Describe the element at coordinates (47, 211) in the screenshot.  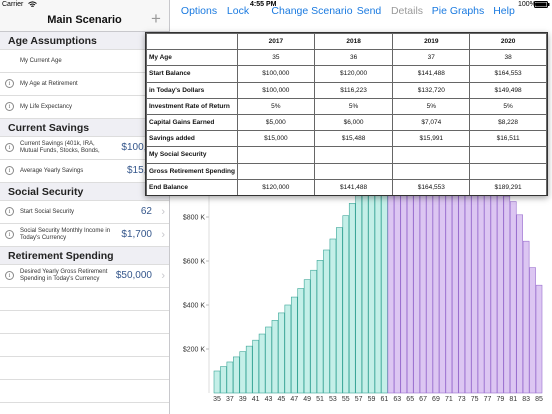
I see `row-label: Start Social Security` at that location.